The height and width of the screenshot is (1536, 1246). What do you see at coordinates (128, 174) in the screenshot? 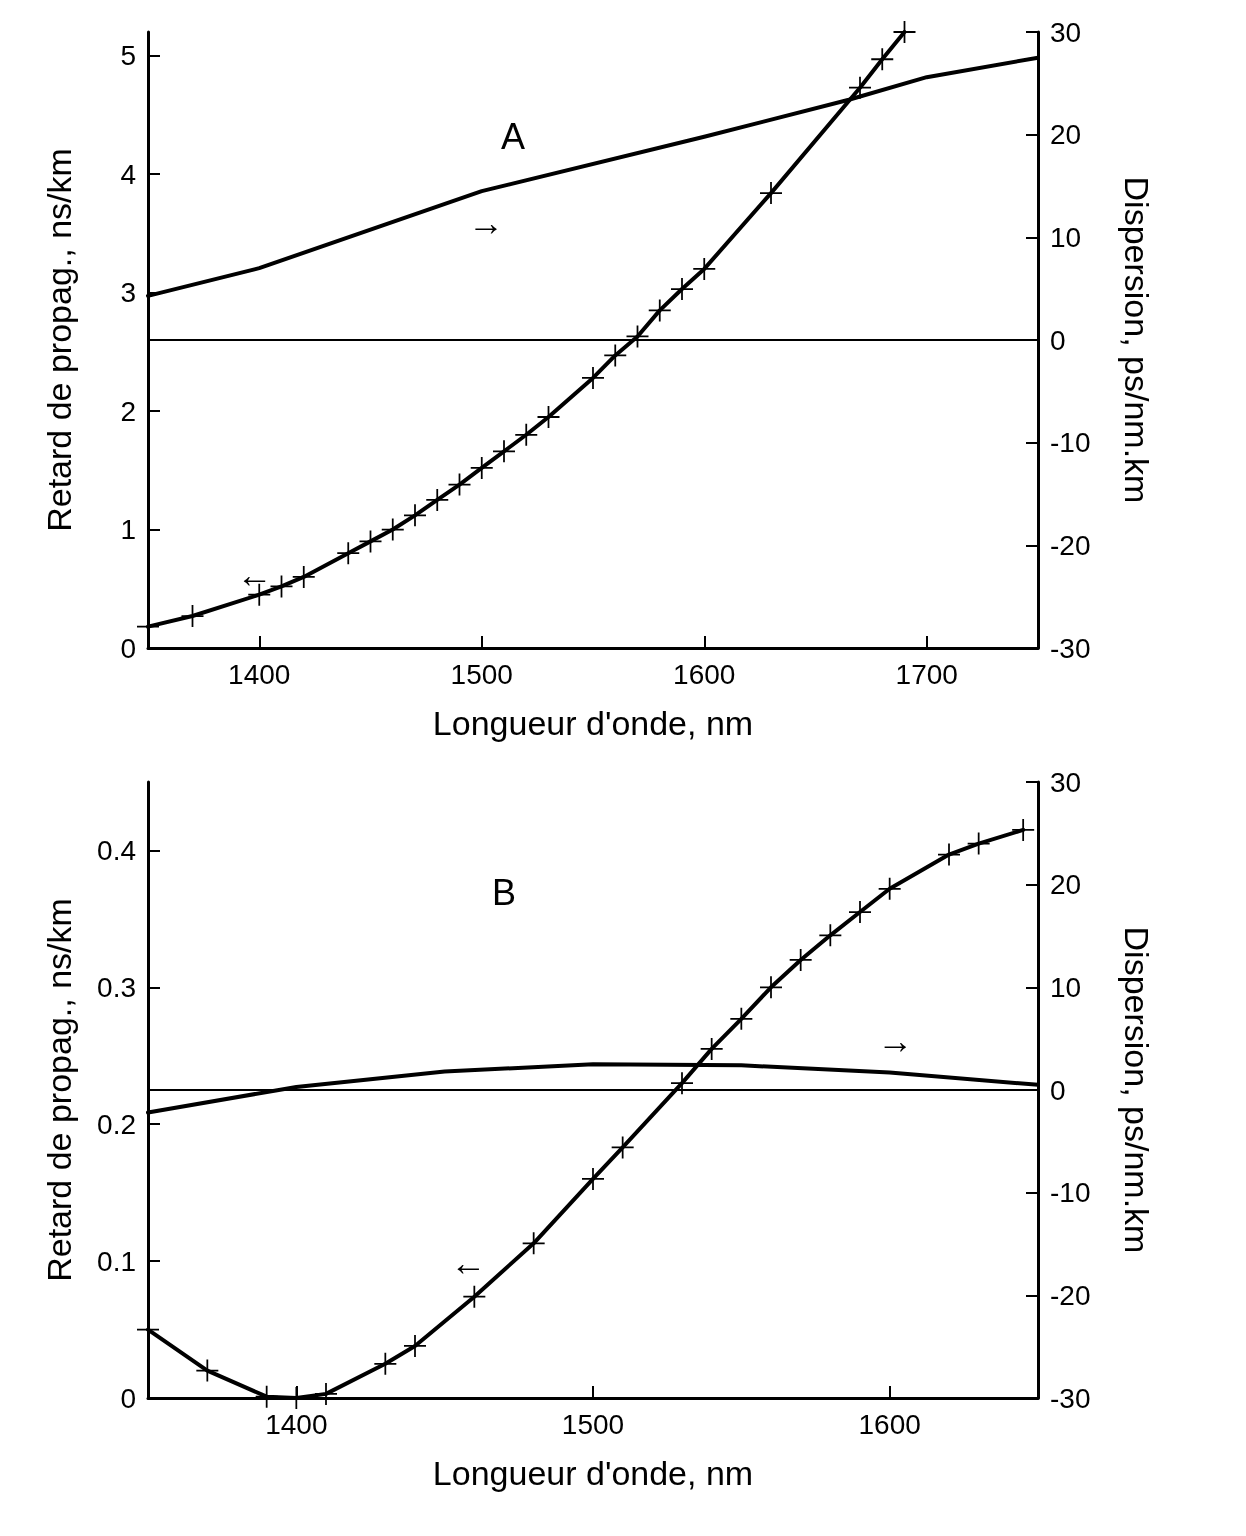
I see `y-tick-label: 4` at bounding box center [128, 174].